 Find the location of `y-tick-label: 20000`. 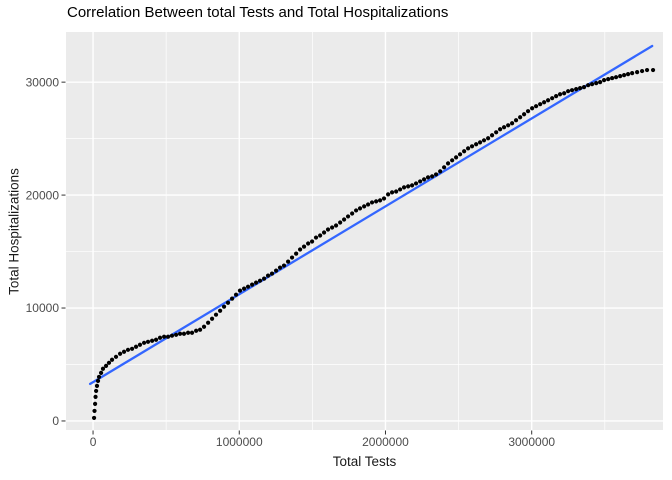

y-tick-label: 20000 is located at coordinates (43, 195).